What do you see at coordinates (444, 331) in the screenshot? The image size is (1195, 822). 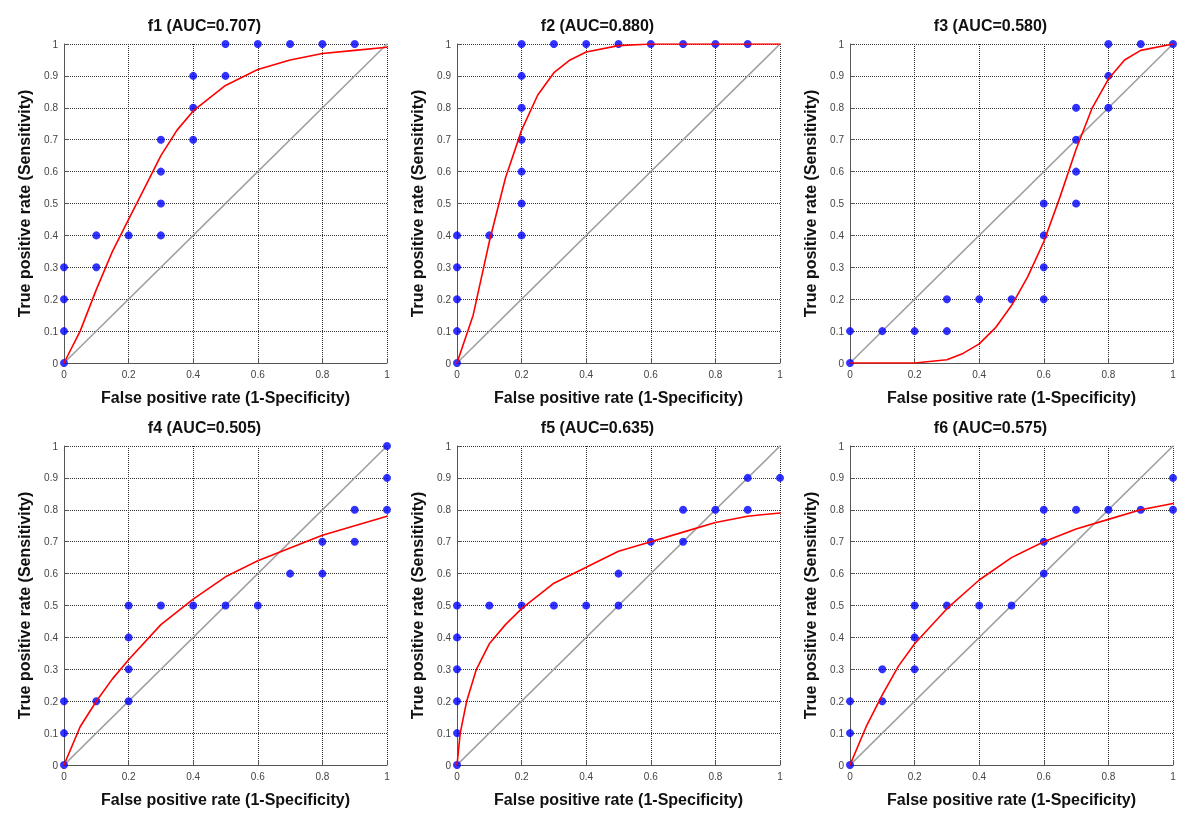 I see `y-tick-label: 0.1` at bounding box center [444, 331].